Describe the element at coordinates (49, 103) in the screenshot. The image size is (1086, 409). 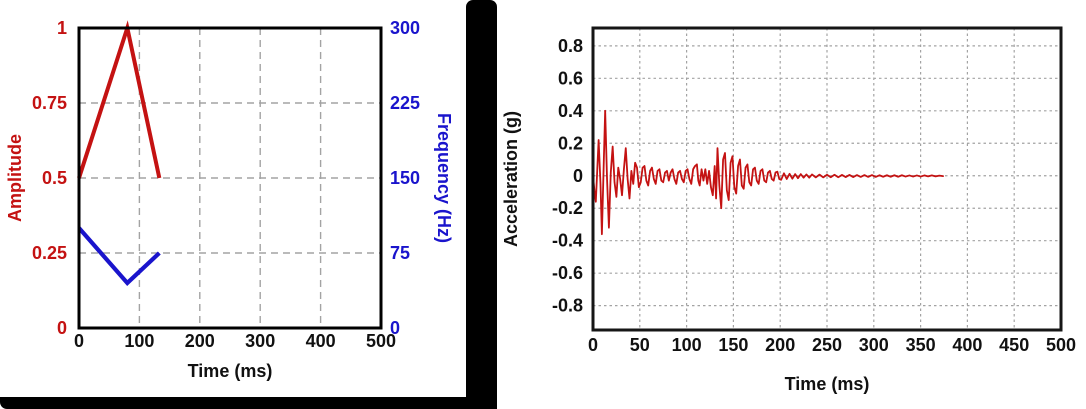
I see `amplitude-tick-label: 0.75` at that location.